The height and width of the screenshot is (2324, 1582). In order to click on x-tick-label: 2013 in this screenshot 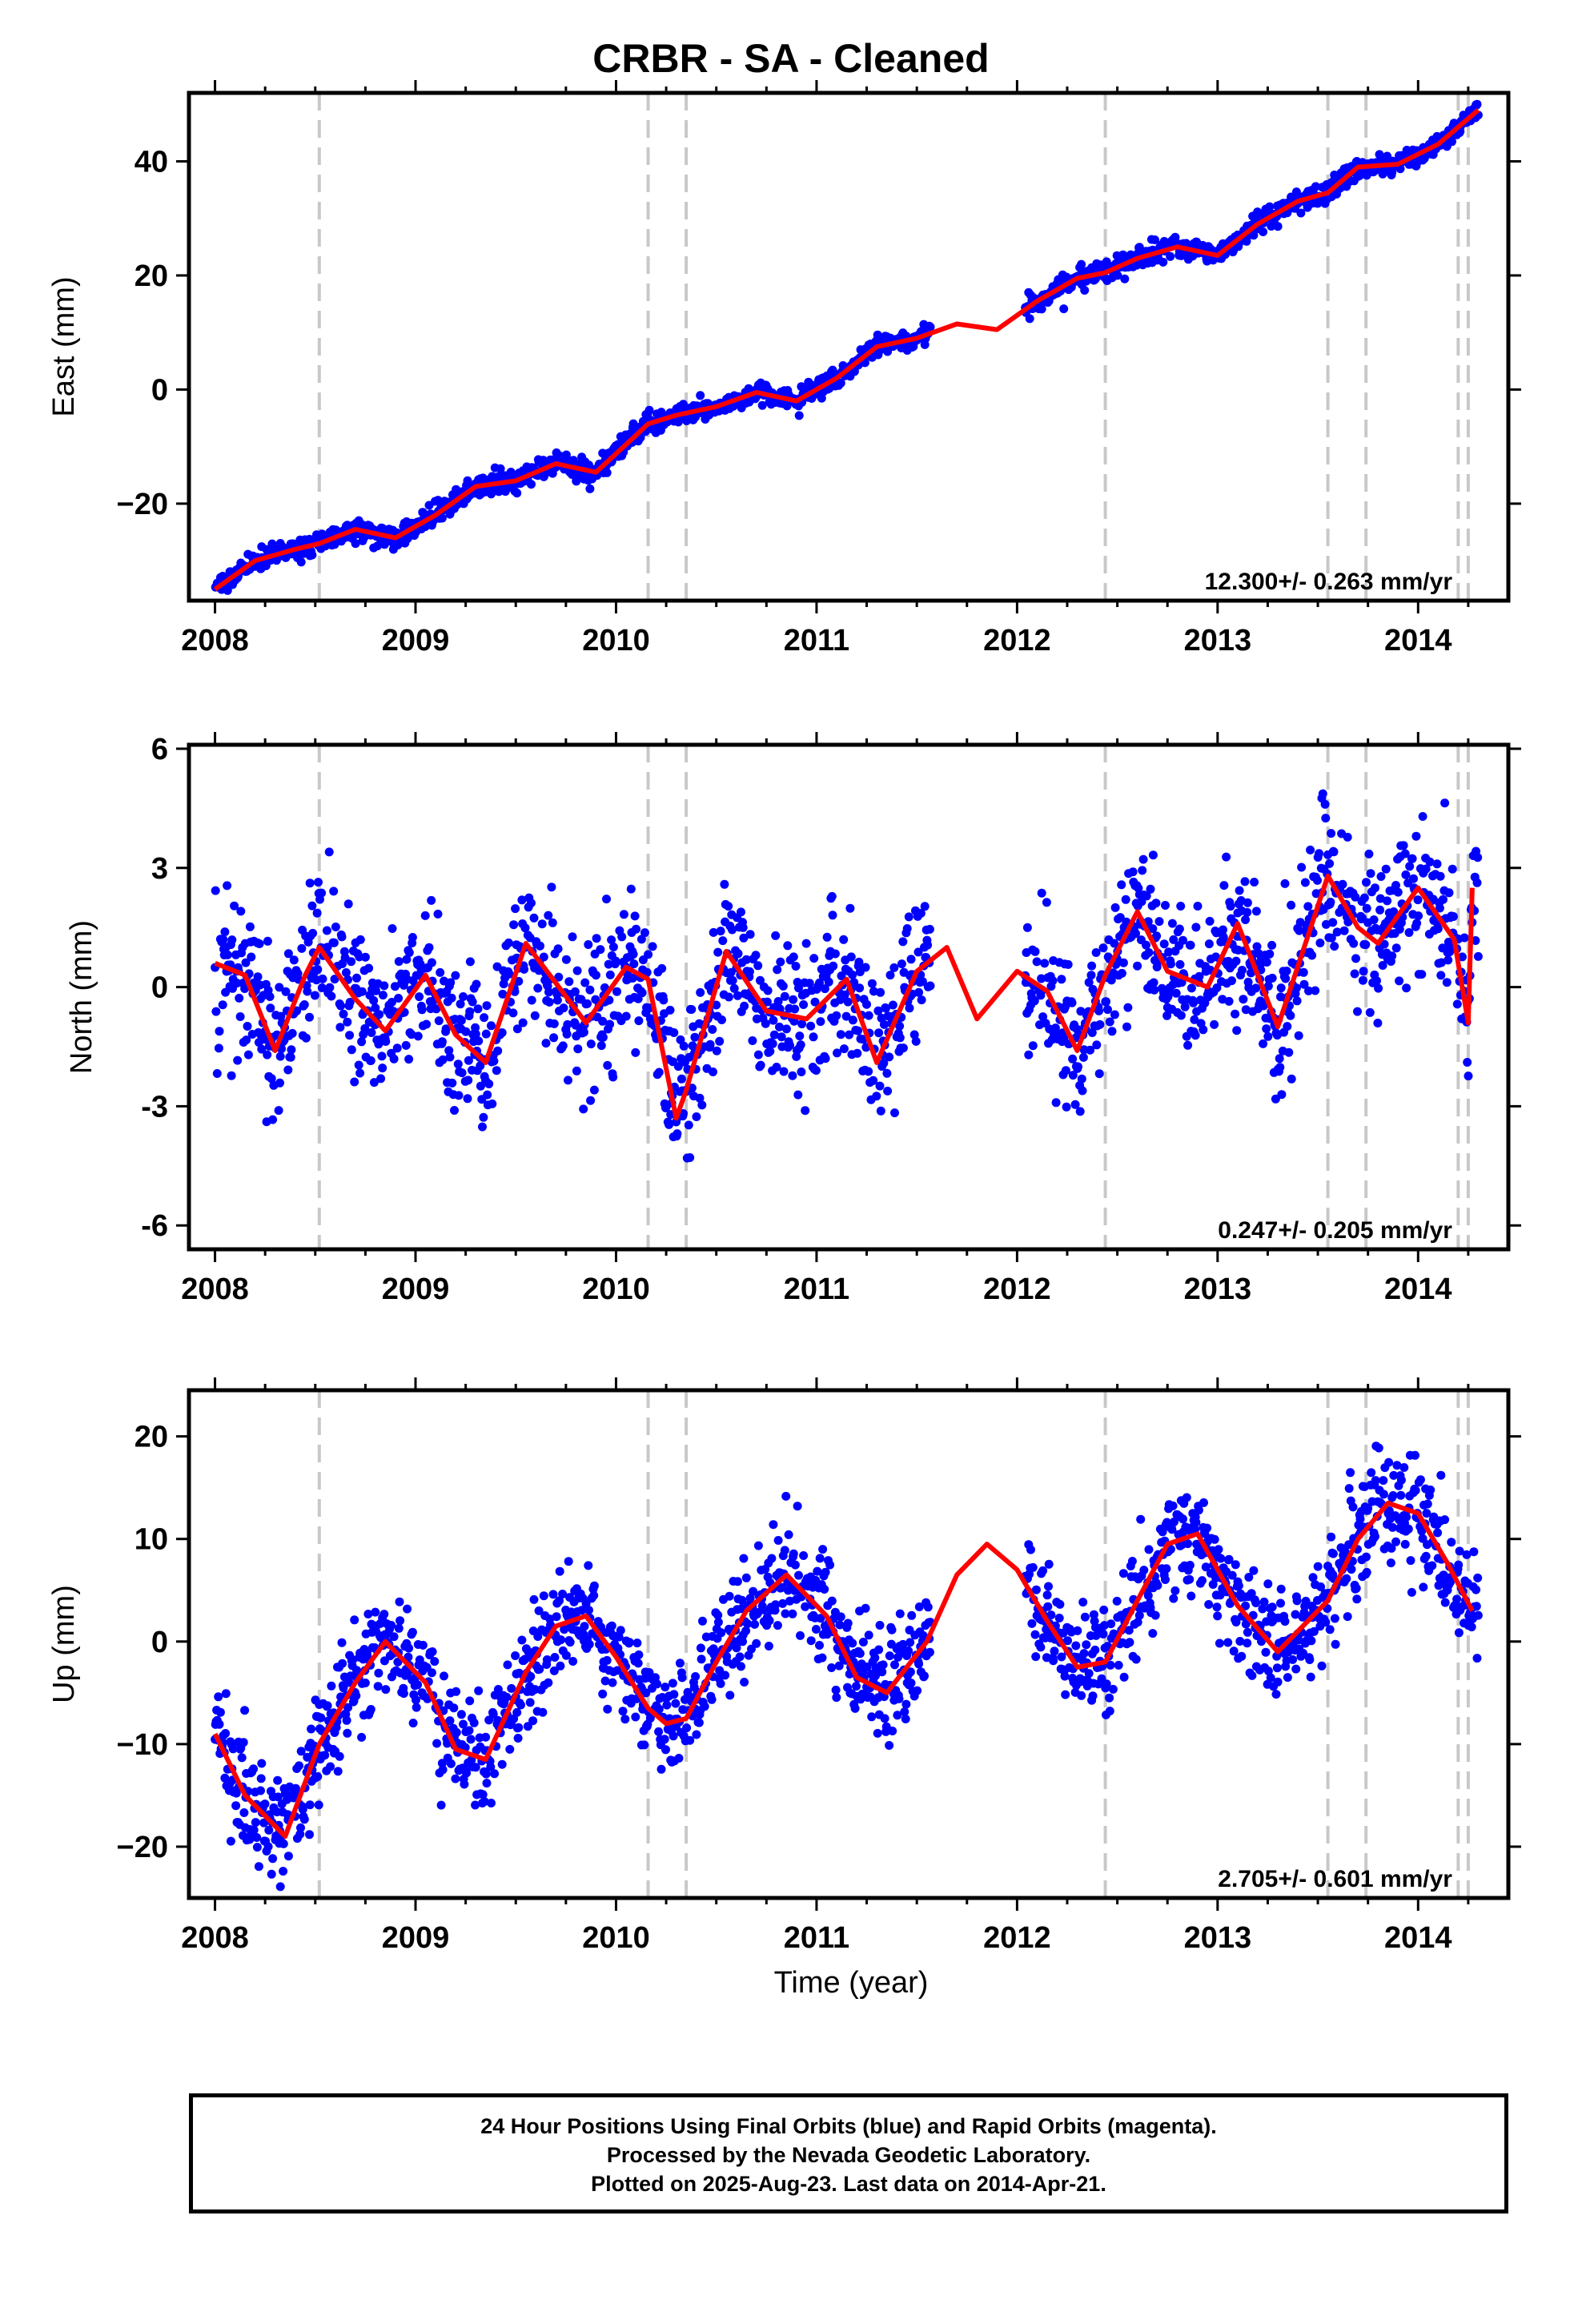, I will do `click(1218, 640)`.